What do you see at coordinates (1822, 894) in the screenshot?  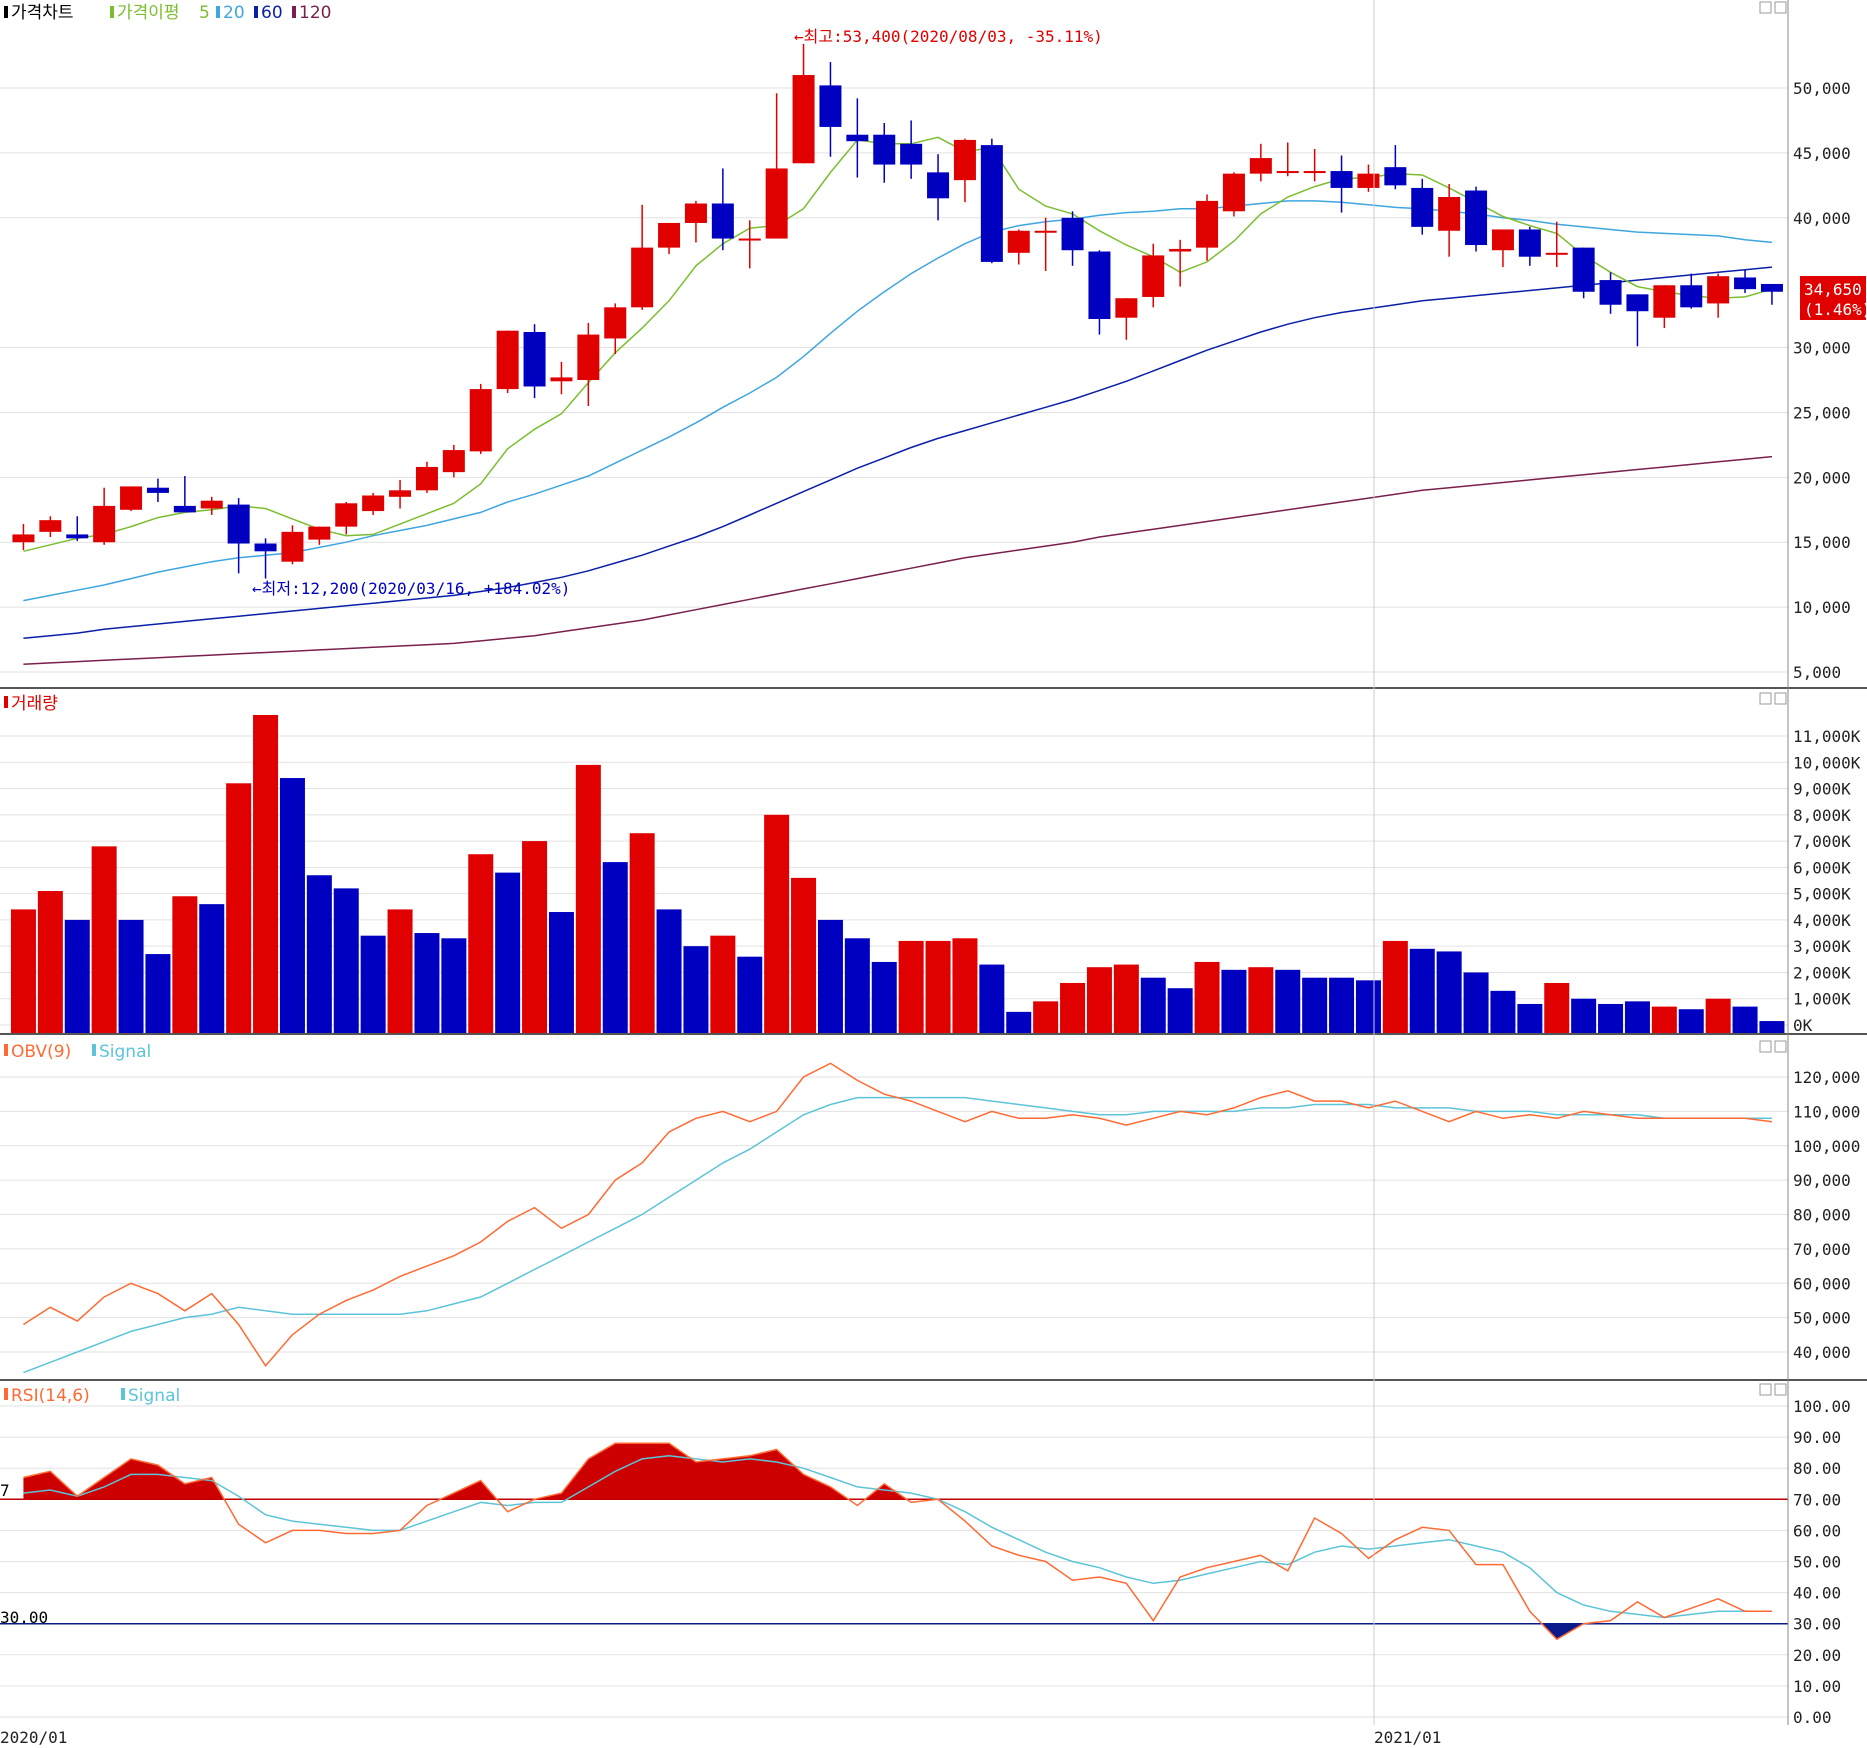 I see `volume_panel-tick: 5,000K` at bounding box center [1822, 894].